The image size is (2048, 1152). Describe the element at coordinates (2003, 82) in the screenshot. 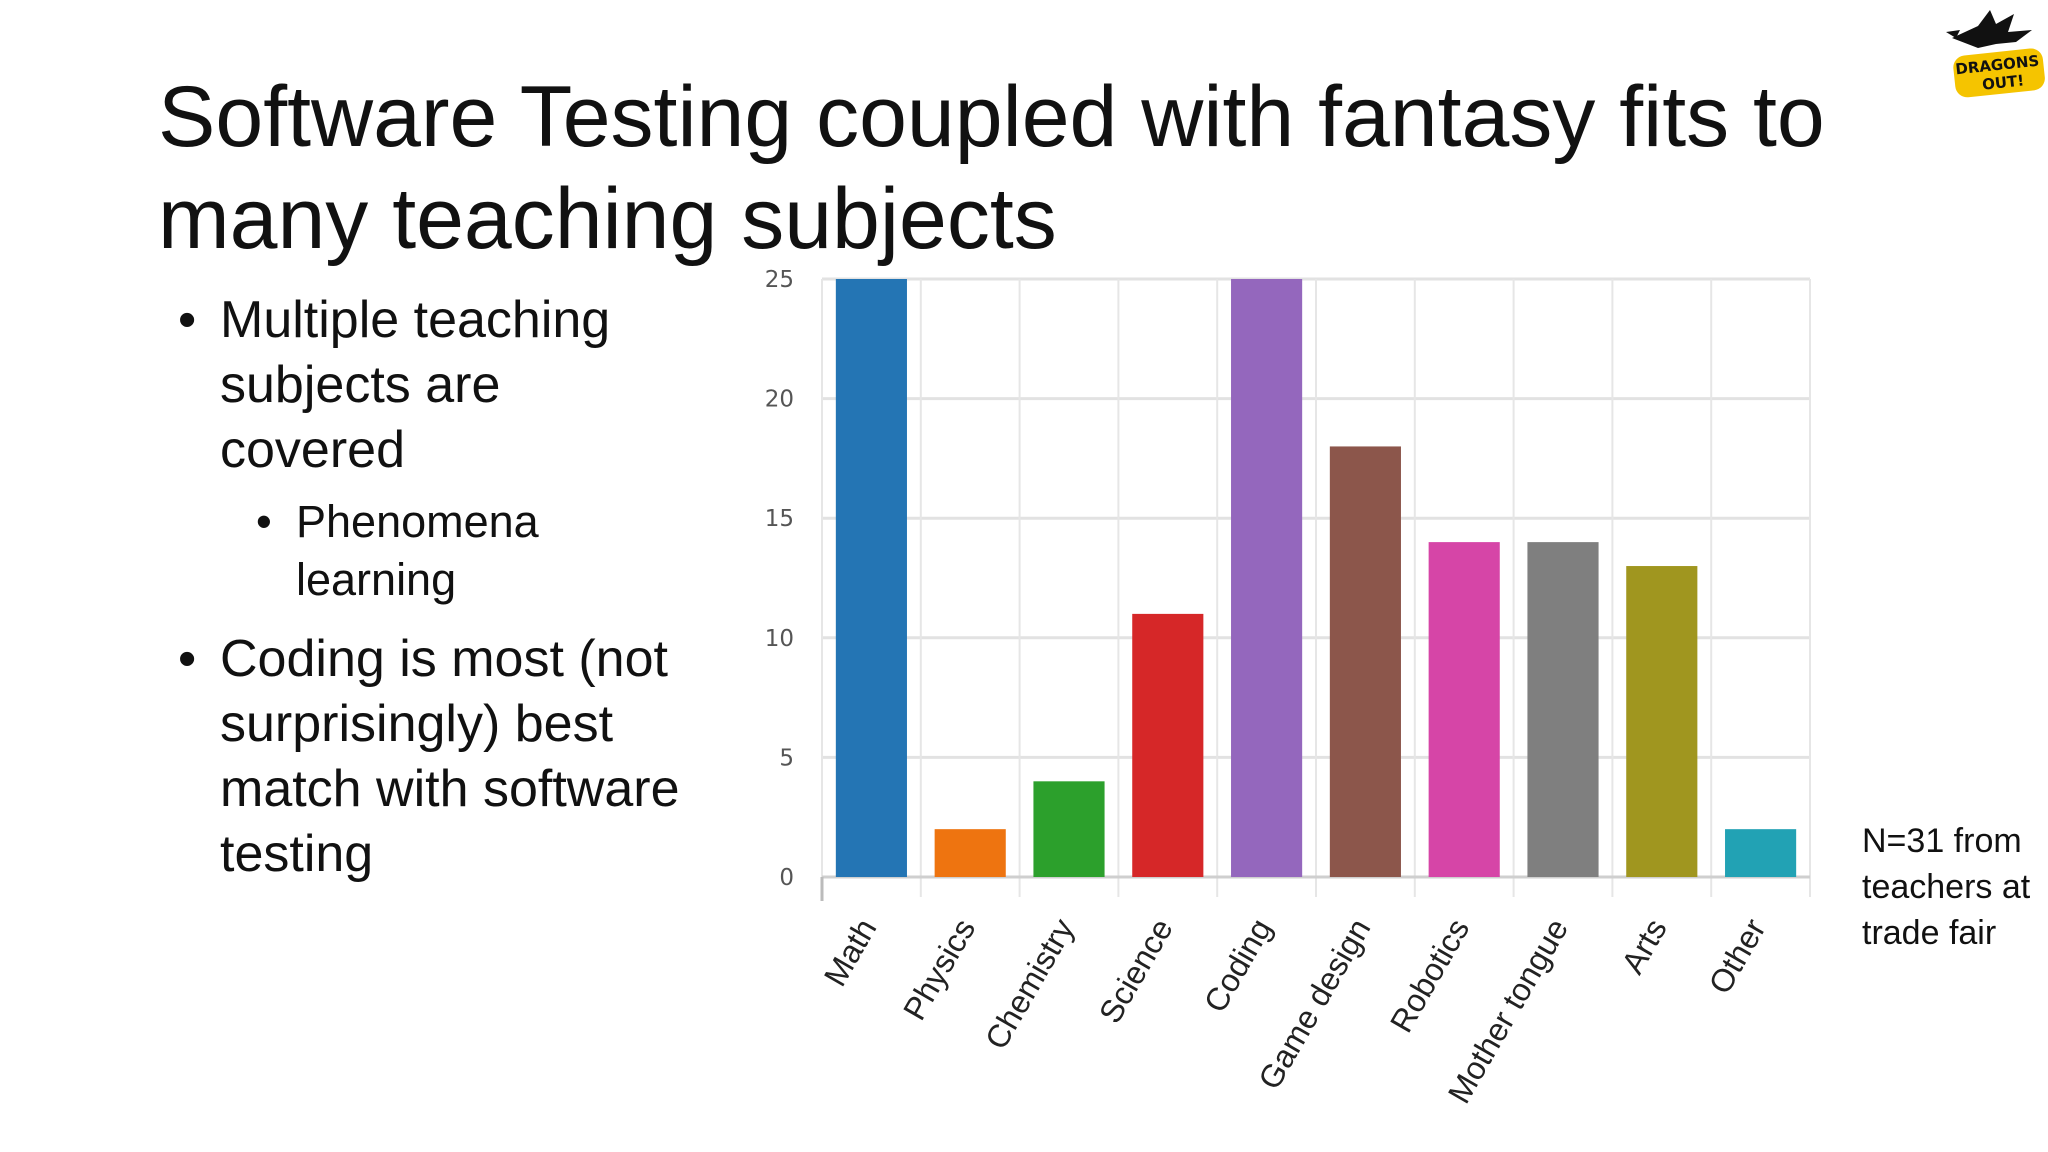

I see `svg-text: OUT!` at that location.